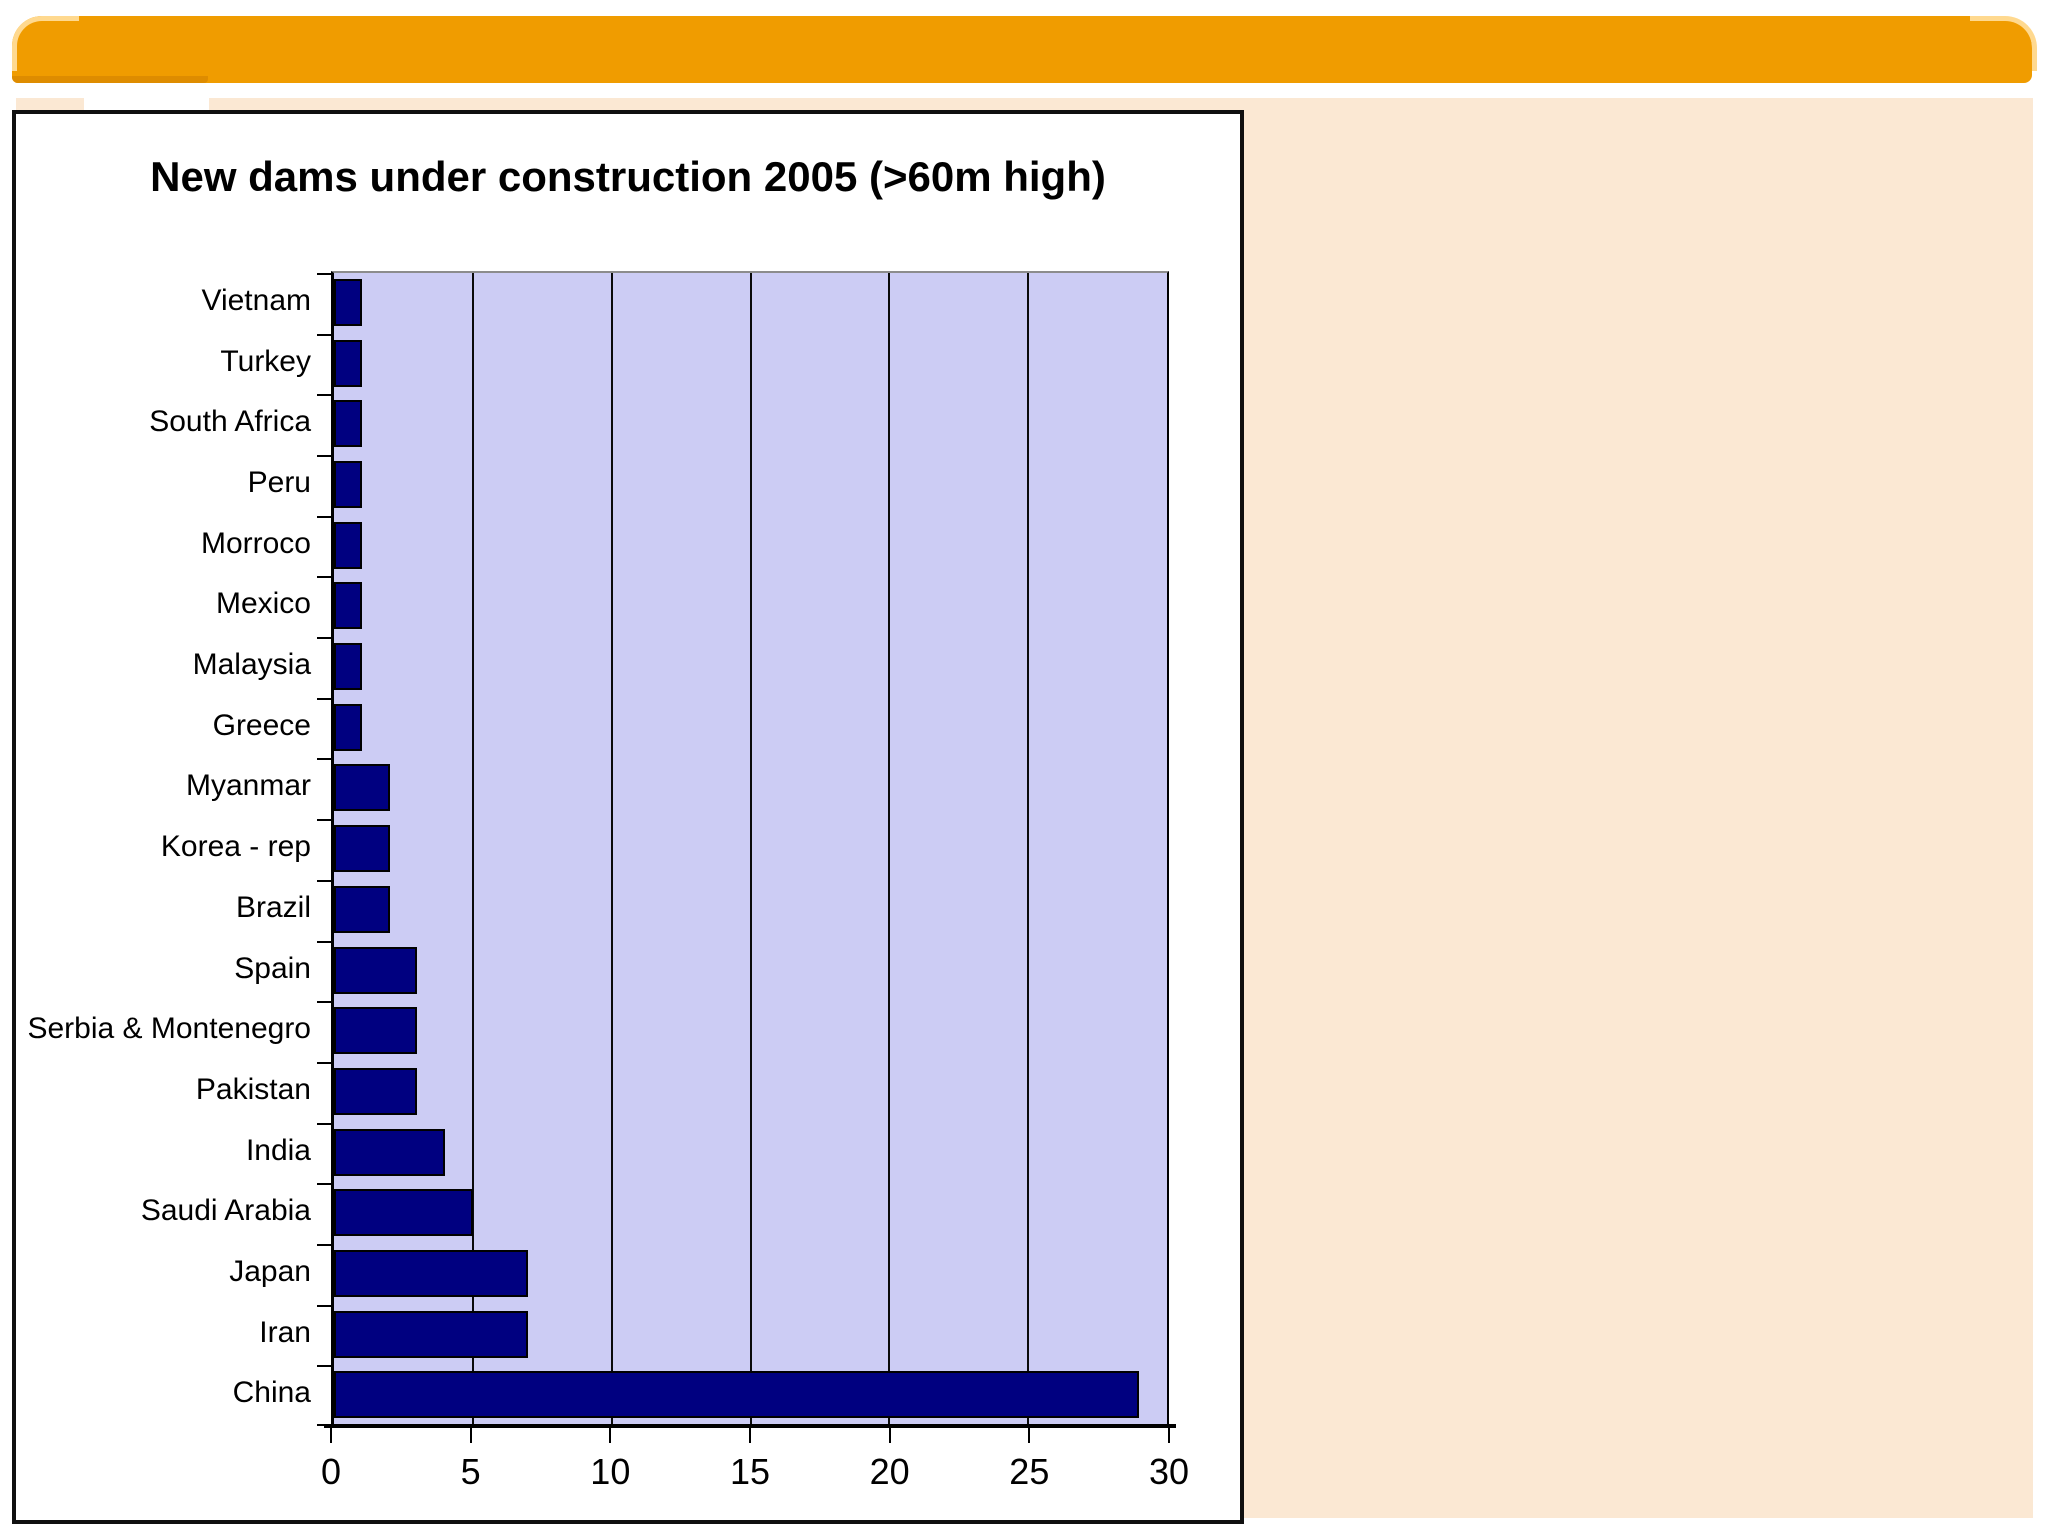 The height and width of the screenshot is (1536, 2048). I want to click on bar-myanmar, so click(362, 788).